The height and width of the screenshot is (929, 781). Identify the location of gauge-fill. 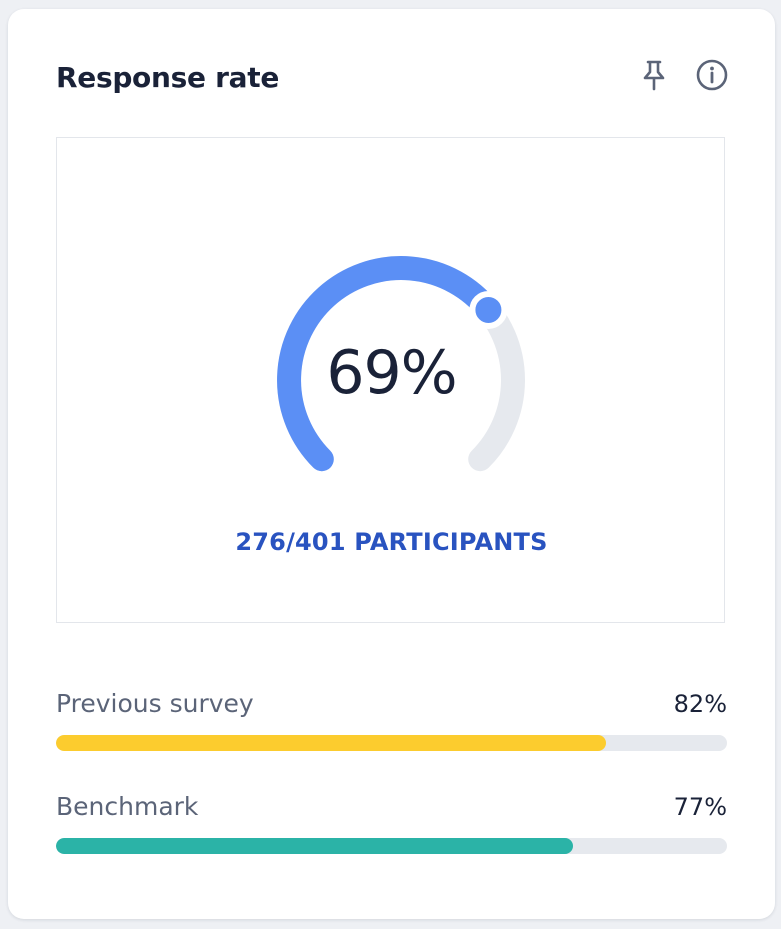
(389, 364).